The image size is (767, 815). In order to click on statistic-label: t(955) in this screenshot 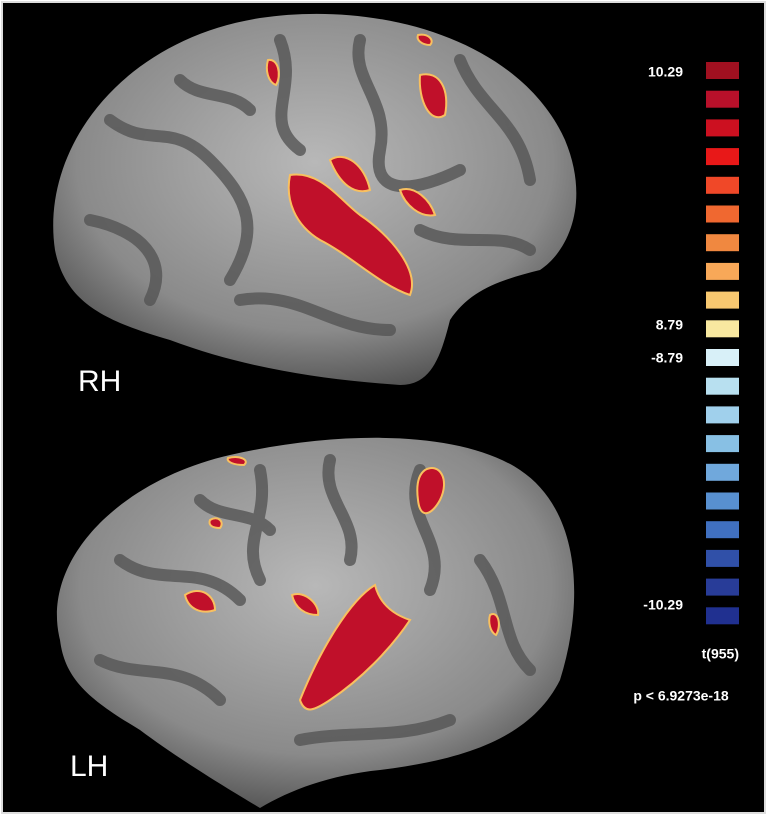, I will do `click(720, 654)`.